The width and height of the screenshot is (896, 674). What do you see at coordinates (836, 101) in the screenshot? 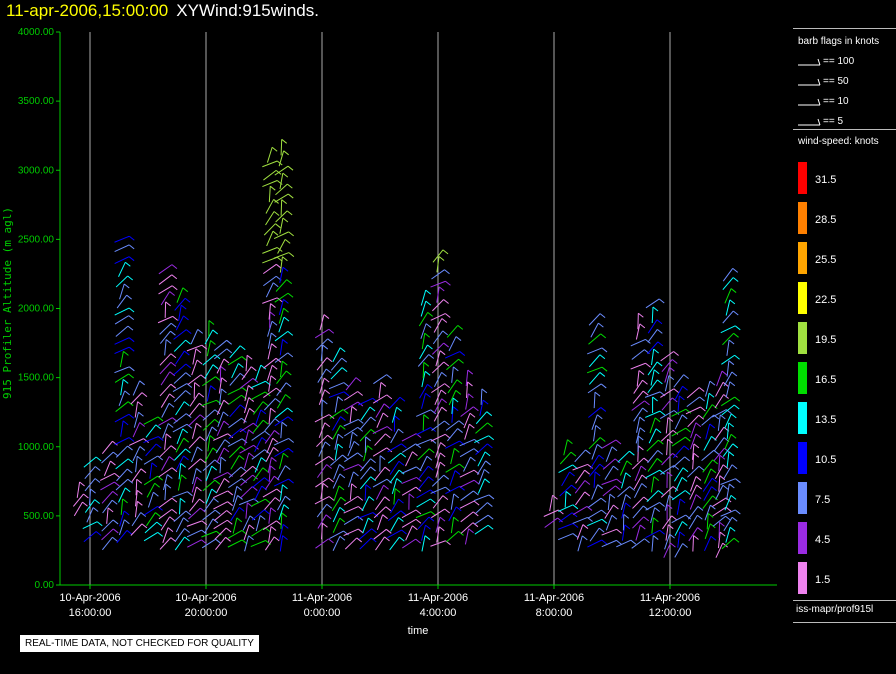
I see `barb-legend-label: == 10` at bounding box center [836, 101].